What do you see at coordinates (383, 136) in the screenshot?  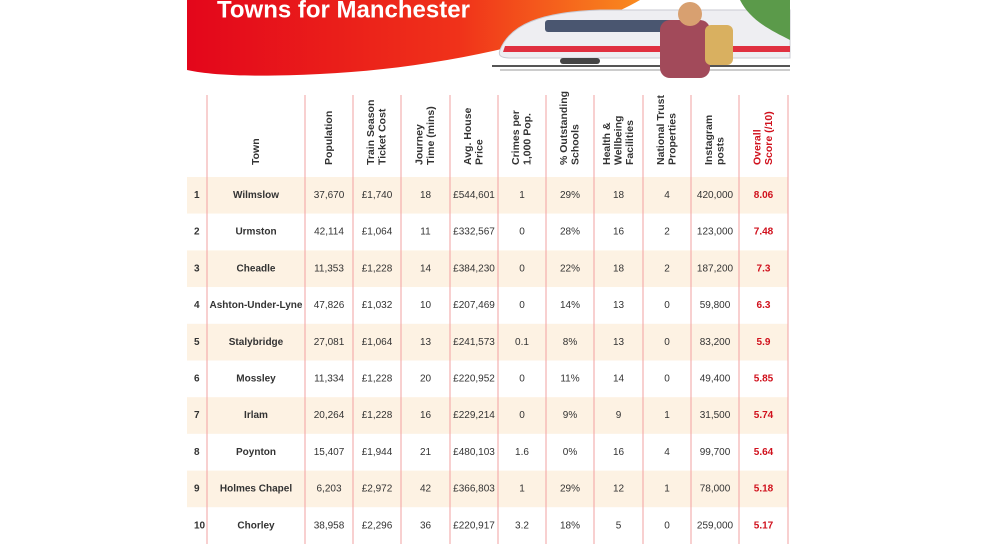 I see `column-header: Ticket Cost` at bounding box center [383, 136].